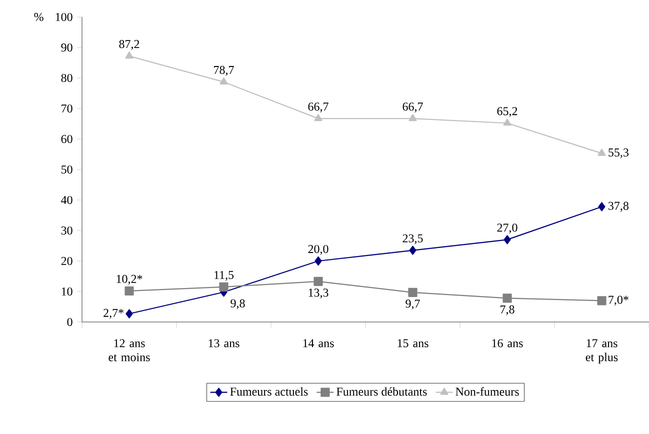 The height and width of the screenshot is (434, 649). What do you see at coordinates (66, 230) in the screenshot?
I see `y-tick-label: 30` at bounding box center [66, 230].